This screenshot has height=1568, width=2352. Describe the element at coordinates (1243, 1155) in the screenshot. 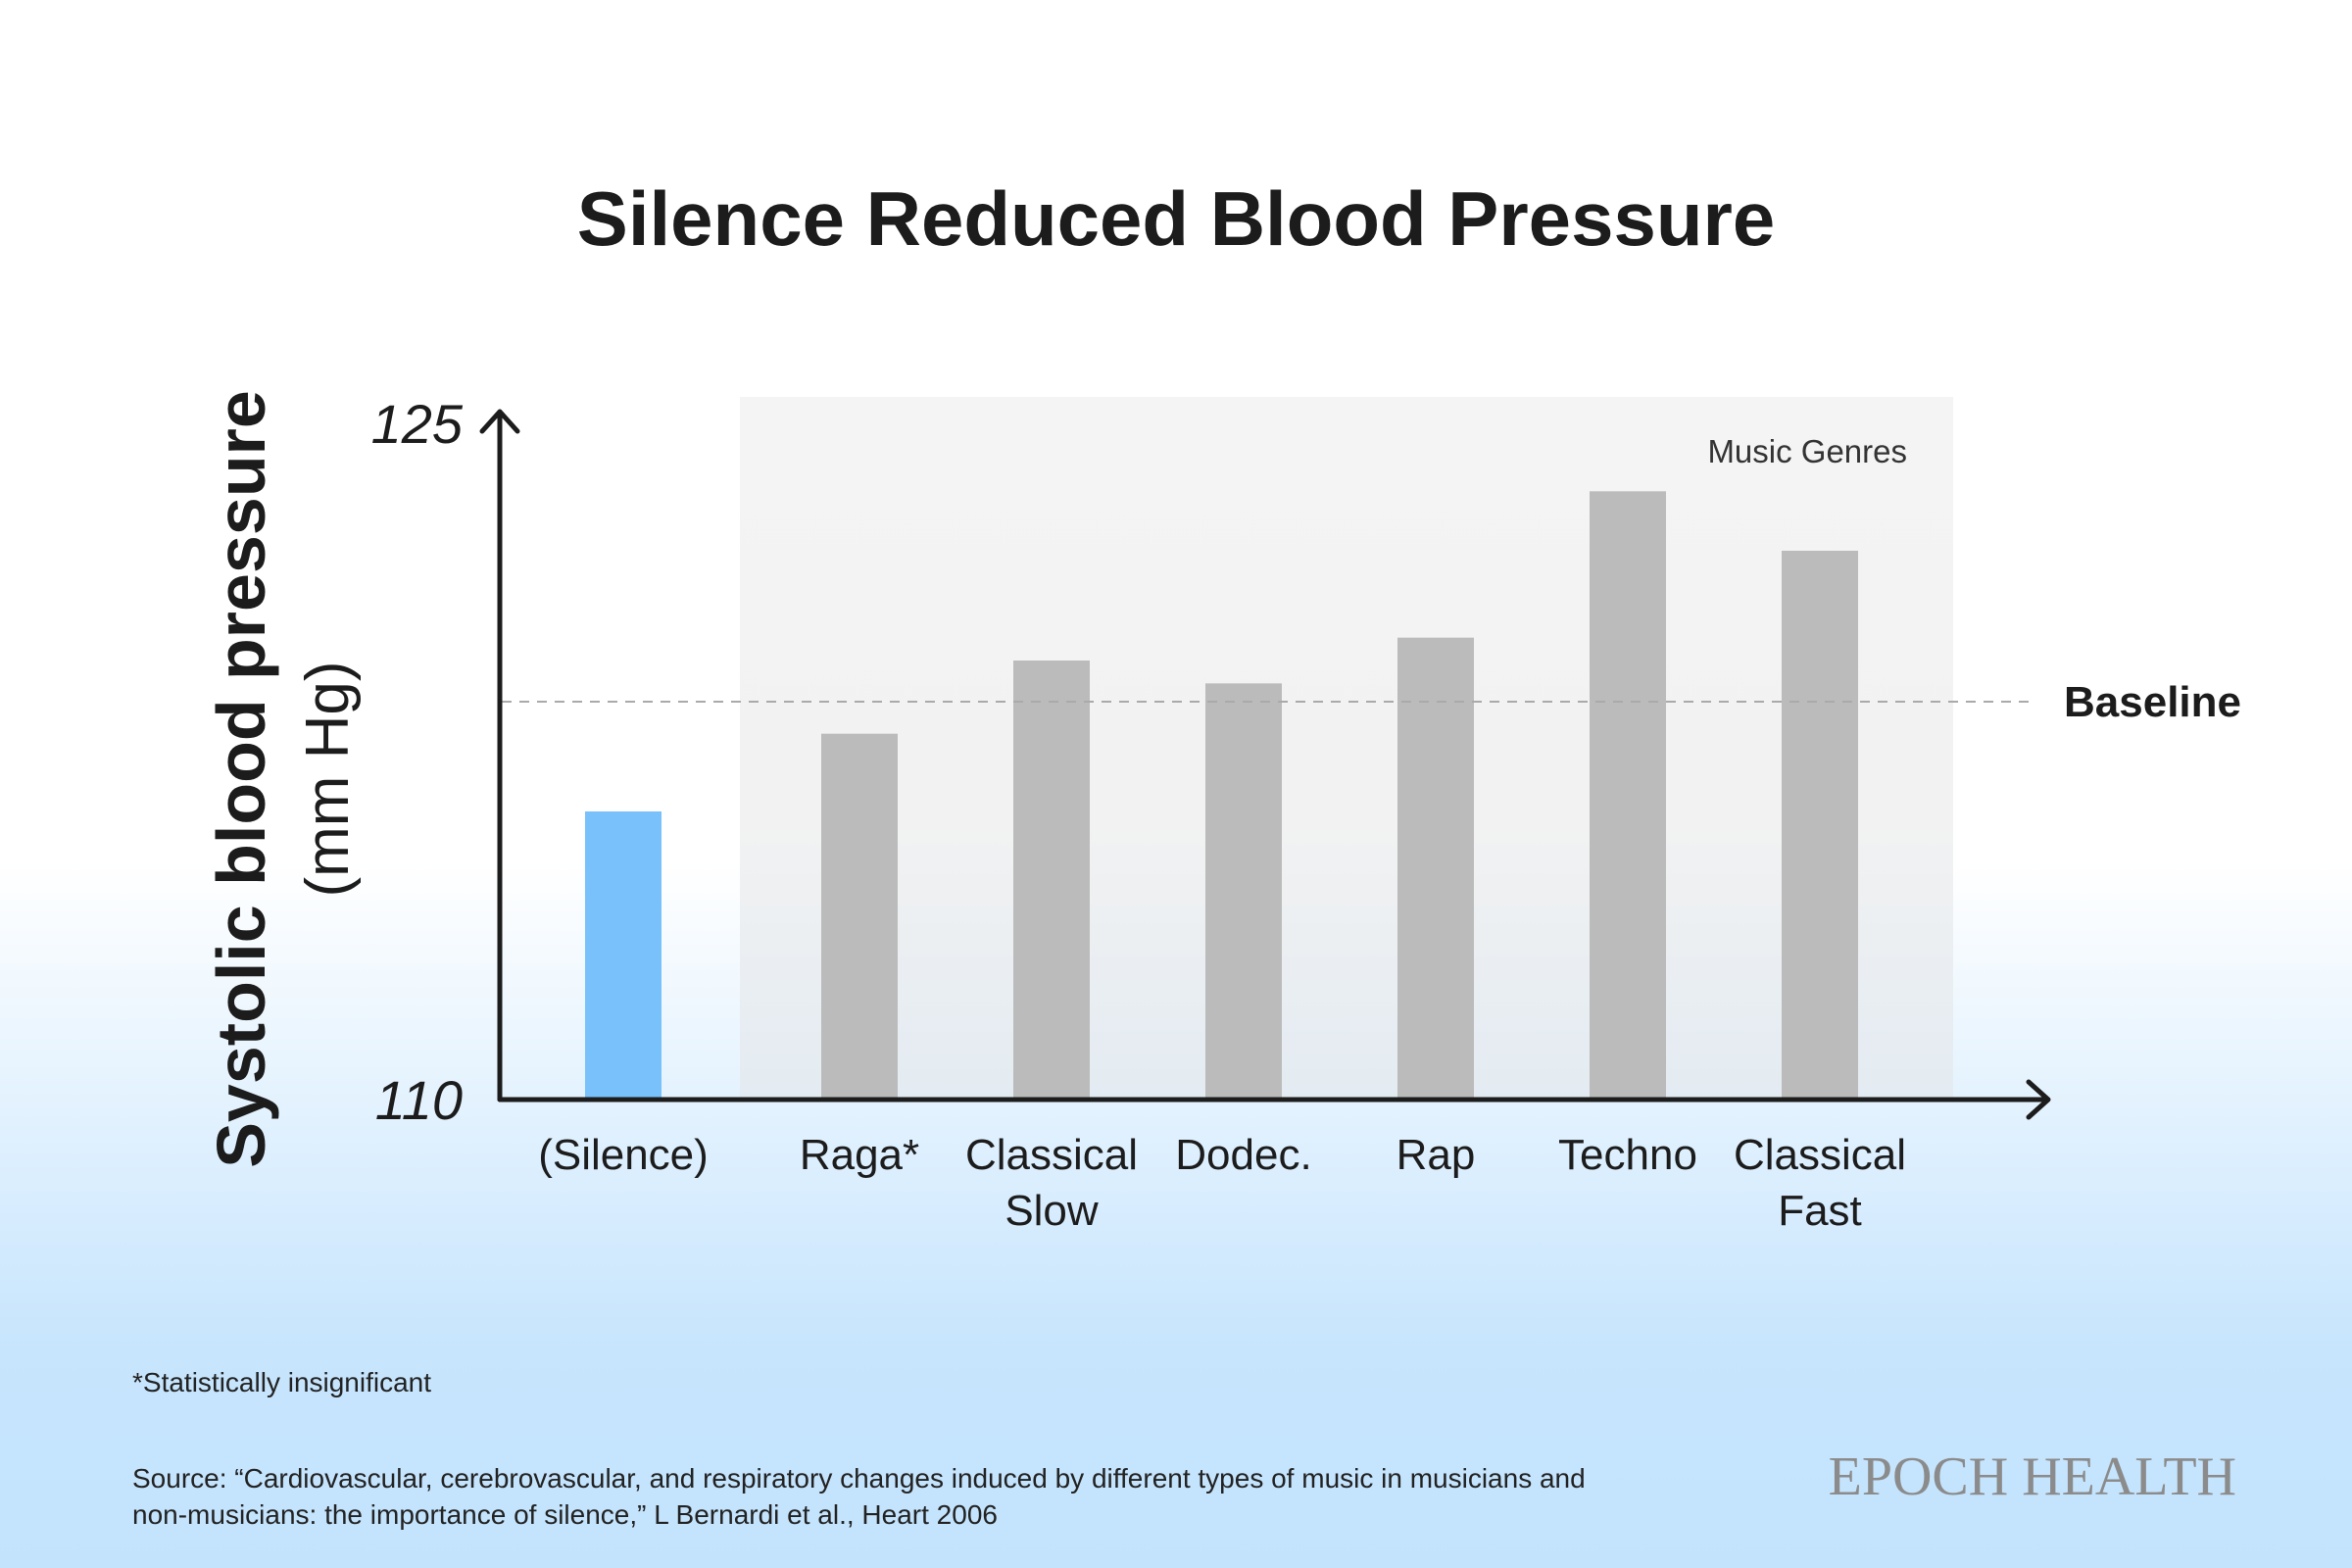

I see `x-tick-label: Dodec.` at that location.